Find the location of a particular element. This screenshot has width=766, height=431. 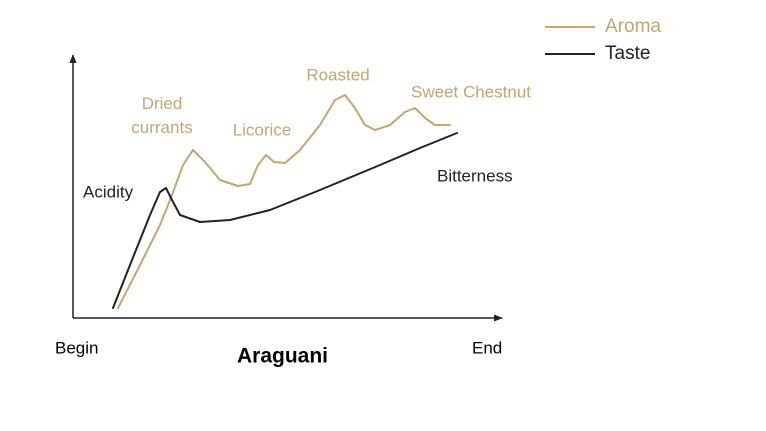

annotation: Sweet Chestnut is located at coordinates (471, 91).